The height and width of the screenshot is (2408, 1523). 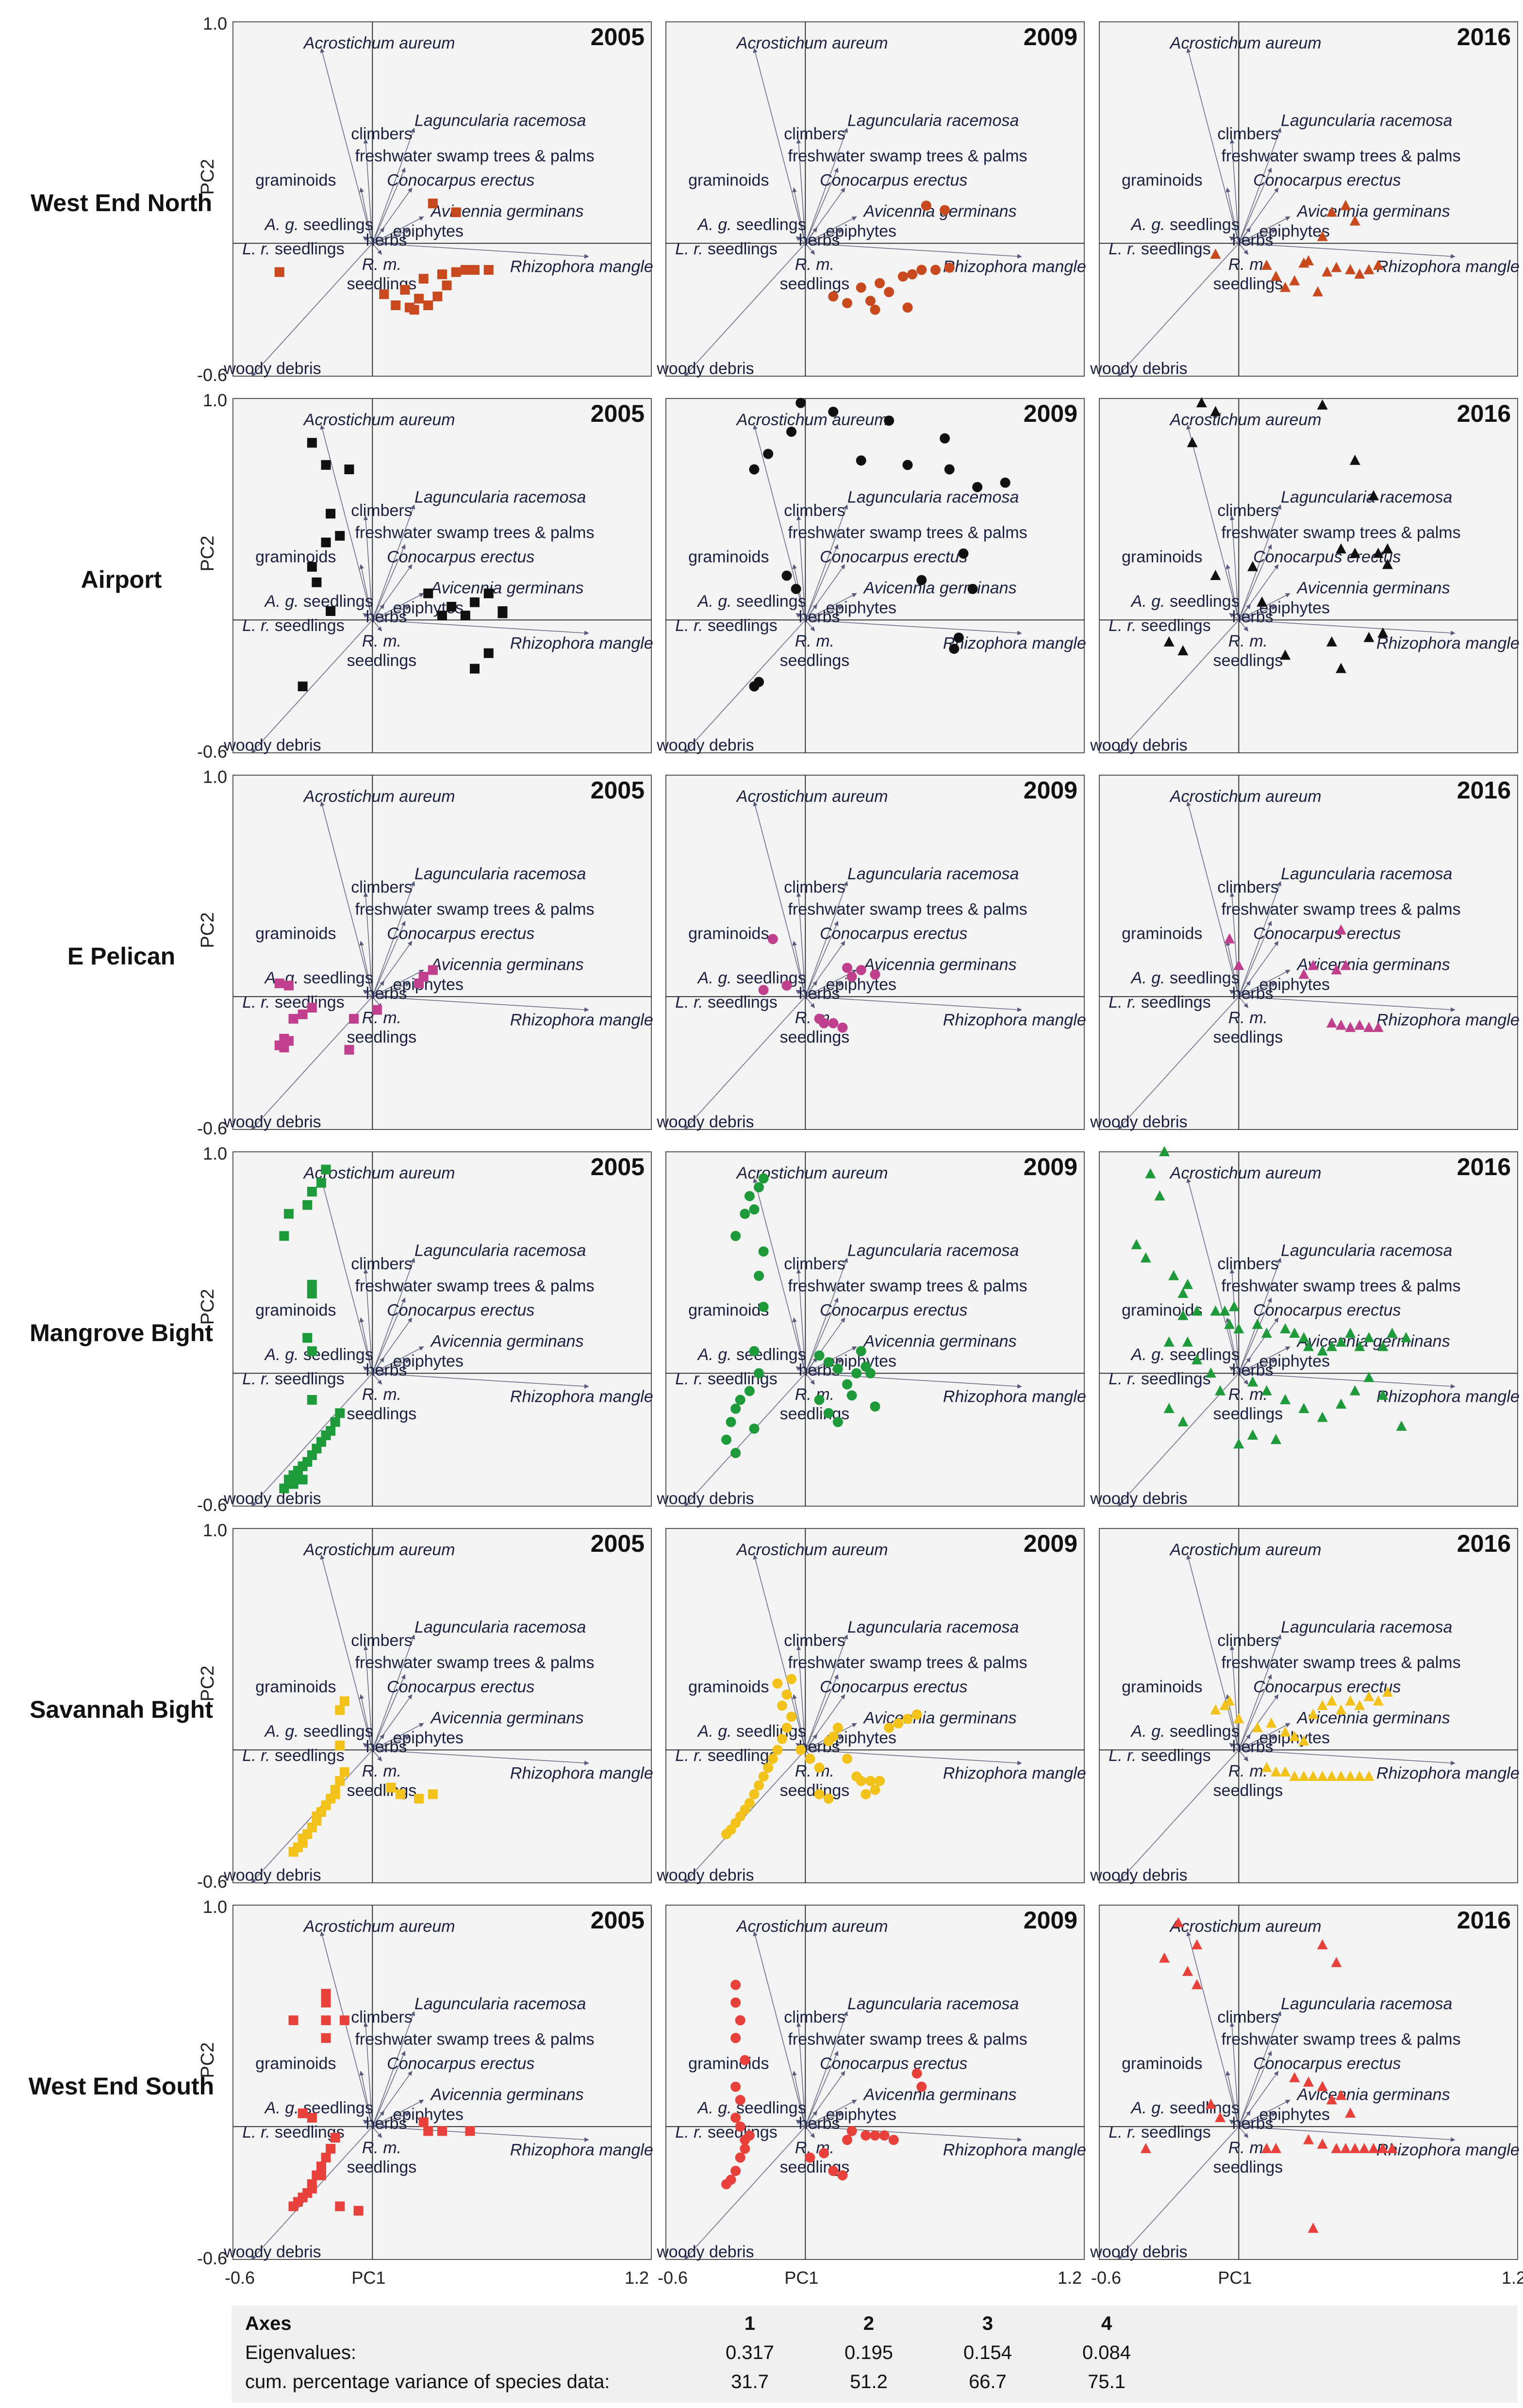 I want to click on table-row: Eigenvalues: 0.317 0.195 0.154 0.084, so click(x=876, y=2353).